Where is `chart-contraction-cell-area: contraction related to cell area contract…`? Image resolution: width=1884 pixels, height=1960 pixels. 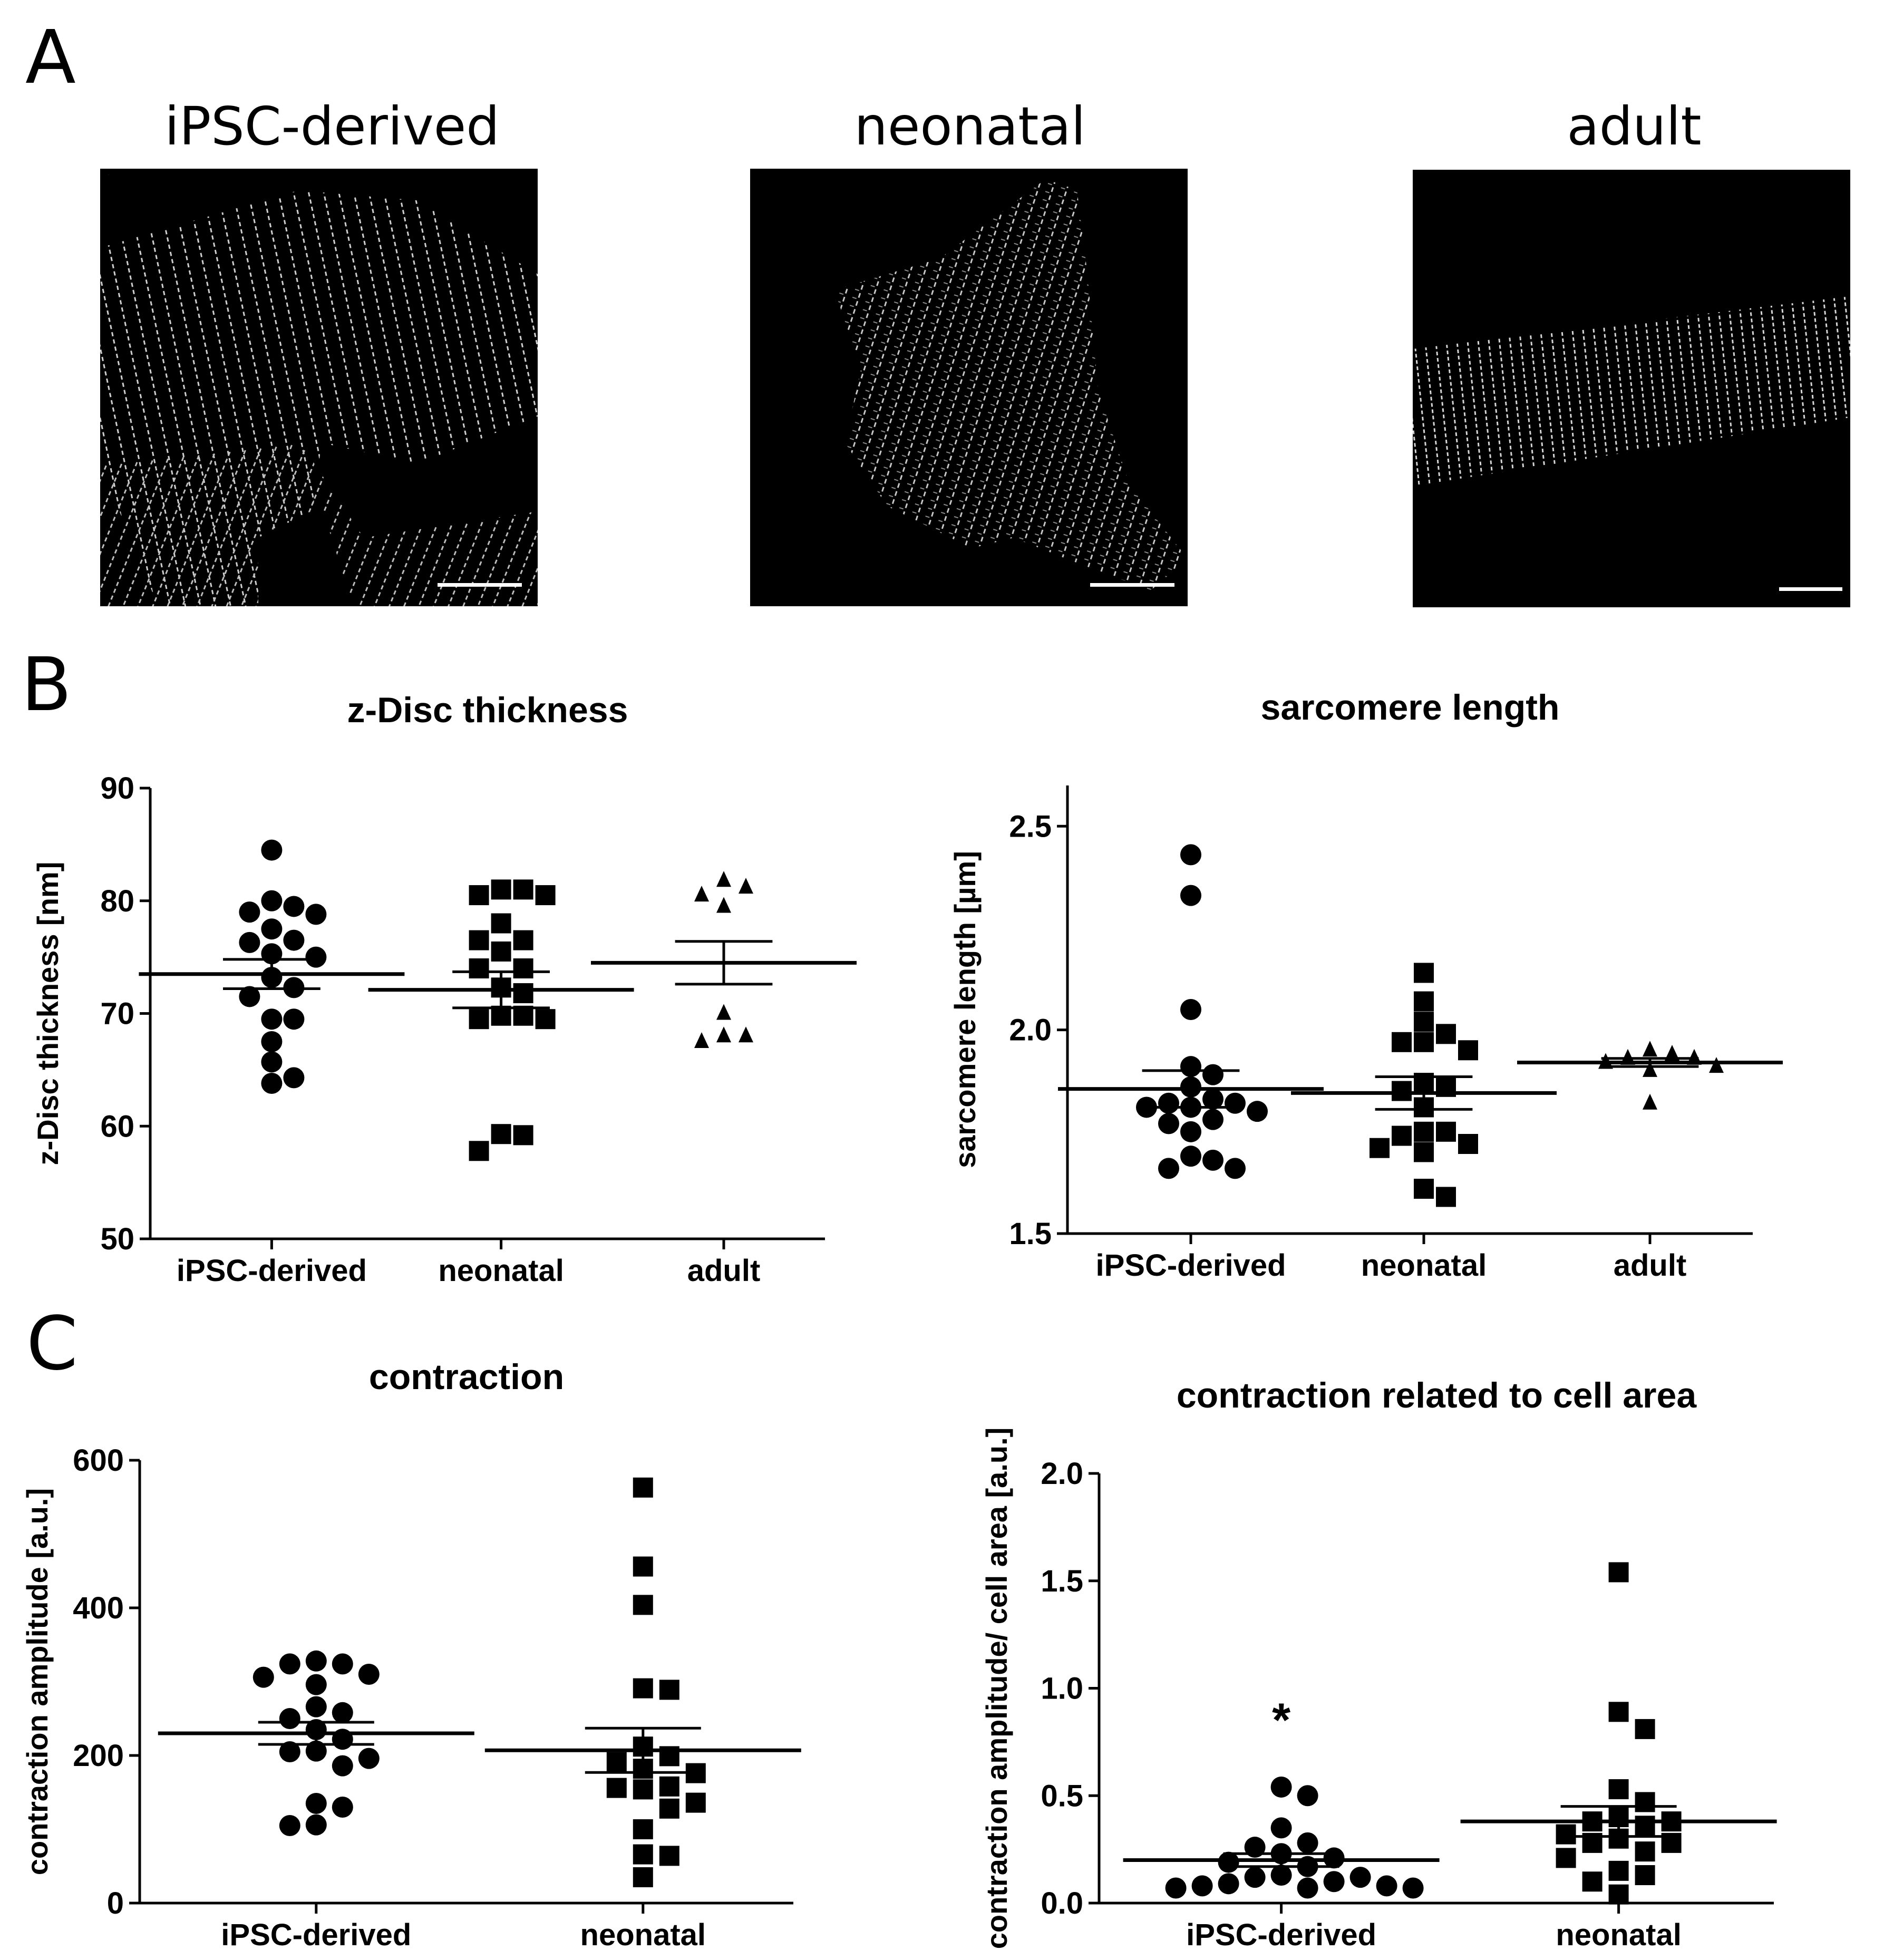
chart-contraction-cell-area: contraction related to cell area contract… is located at coordinates (1378, 1663).